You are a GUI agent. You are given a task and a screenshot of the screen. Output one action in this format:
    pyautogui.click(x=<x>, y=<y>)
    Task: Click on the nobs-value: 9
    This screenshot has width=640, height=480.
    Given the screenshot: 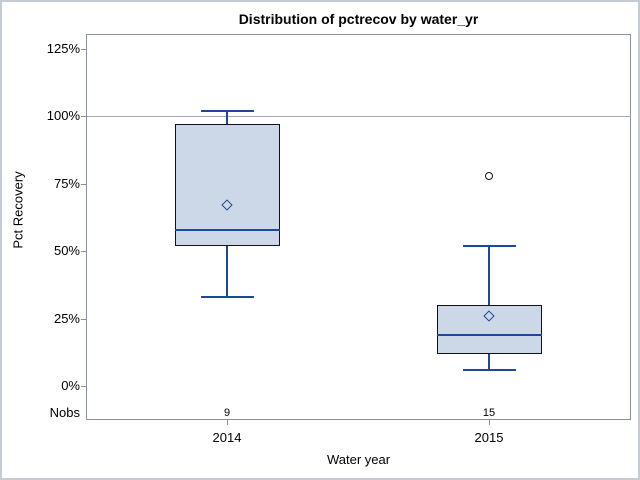 What is the action you would take?
    pyautogui.click(x=227, y=413)
    